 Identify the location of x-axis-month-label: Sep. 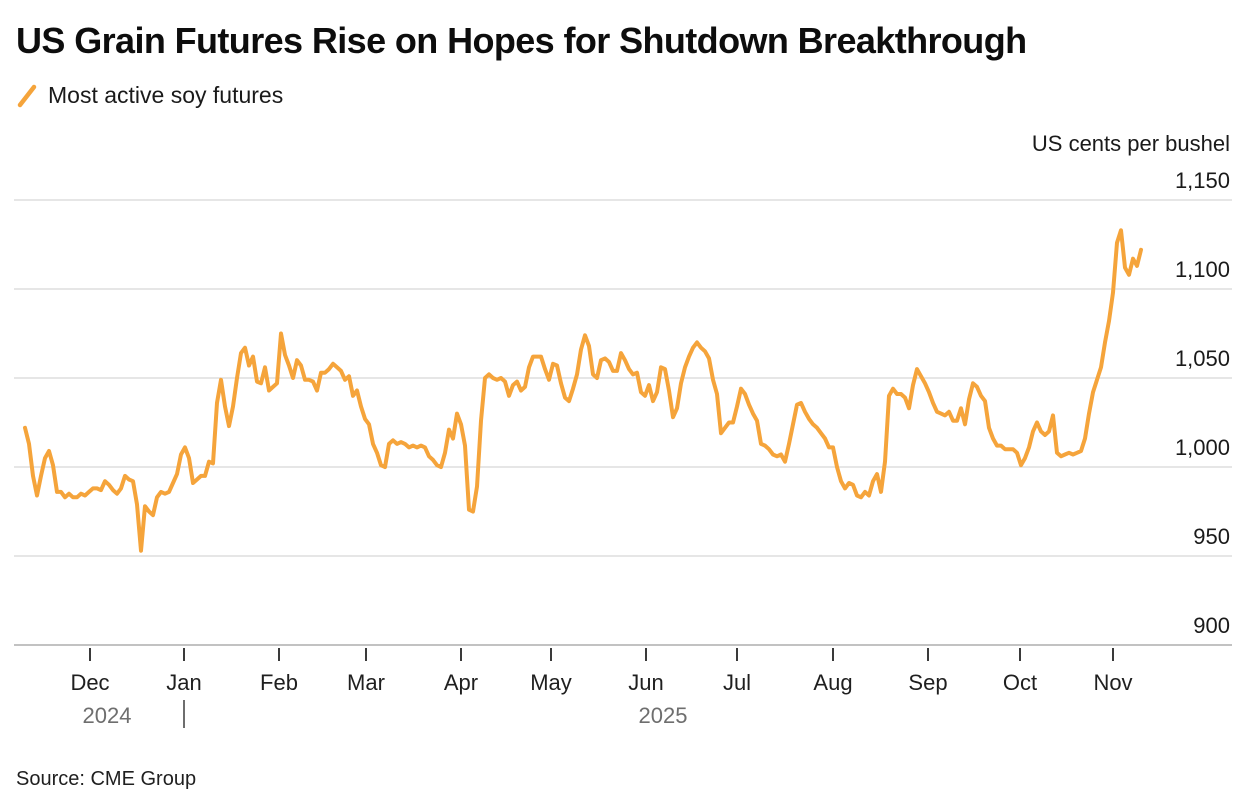
(927, 682).